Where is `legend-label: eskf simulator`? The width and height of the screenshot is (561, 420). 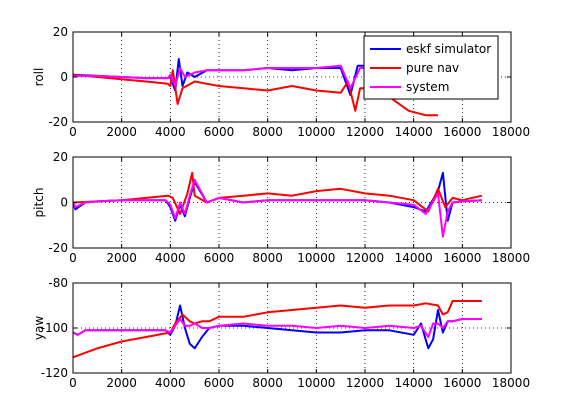
legend-label: eskf simulator is located at coordinates (448, 49).